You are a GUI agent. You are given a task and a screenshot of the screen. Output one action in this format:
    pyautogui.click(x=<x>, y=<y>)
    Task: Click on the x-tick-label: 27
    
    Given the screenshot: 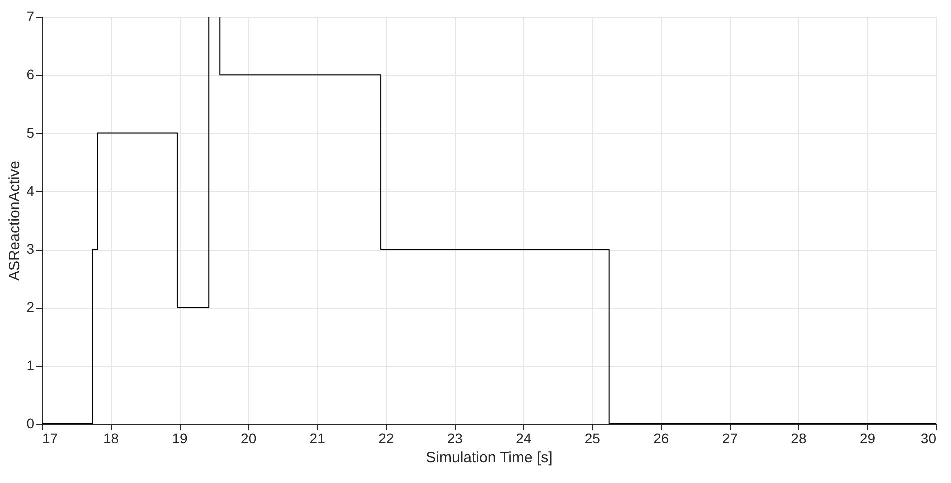 What is the action you would take?
    pyautogui.click(x=730, y=438)
    